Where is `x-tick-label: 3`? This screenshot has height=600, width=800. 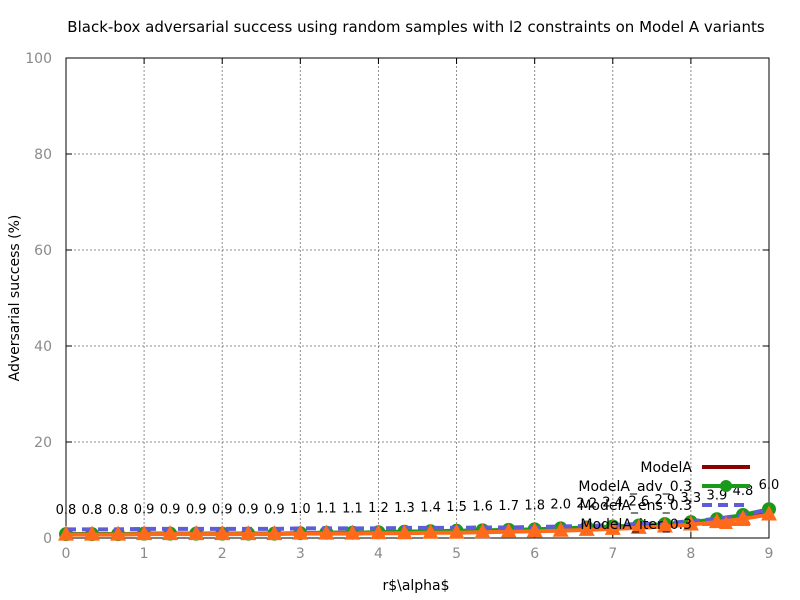
x-tick-label: 3 is located at coordinates (300, 554).